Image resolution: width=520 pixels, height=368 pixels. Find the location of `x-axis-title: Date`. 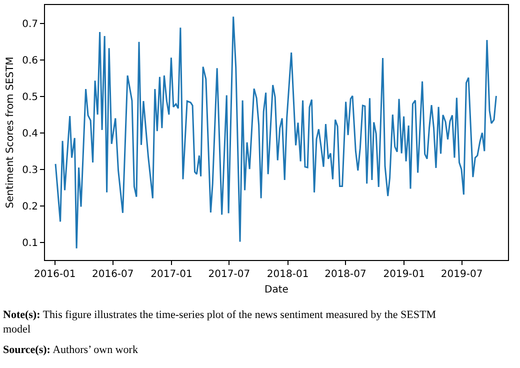

x-axis-title: Date is located at coordinates (276, 290).